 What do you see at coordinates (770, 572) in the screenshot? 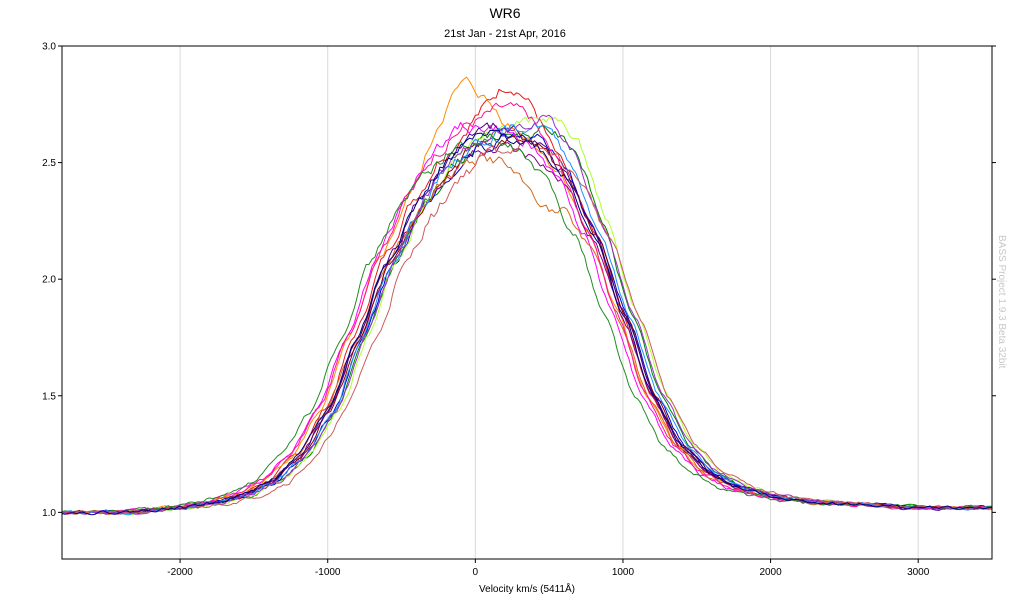
I see `x-tick-label: 2000` at bounding box center [770, 572].